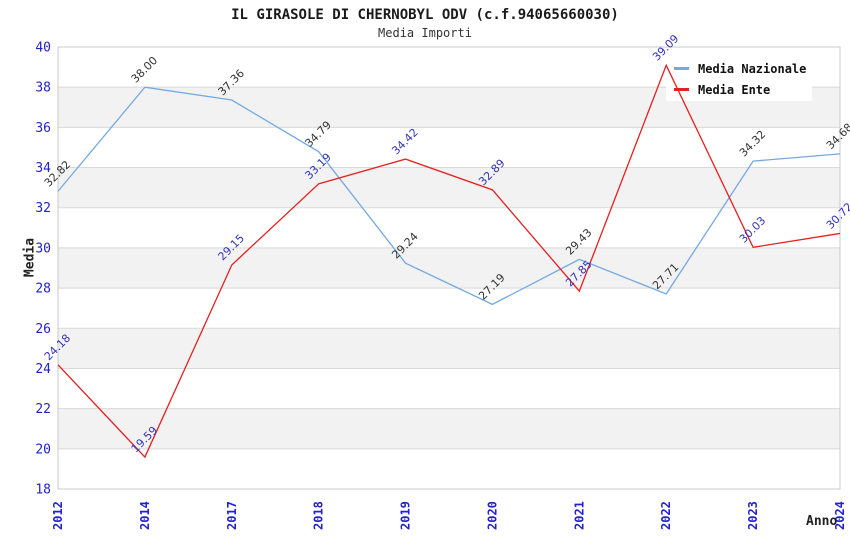  I want to click on y-tick-label: 28, so click(43, 289).